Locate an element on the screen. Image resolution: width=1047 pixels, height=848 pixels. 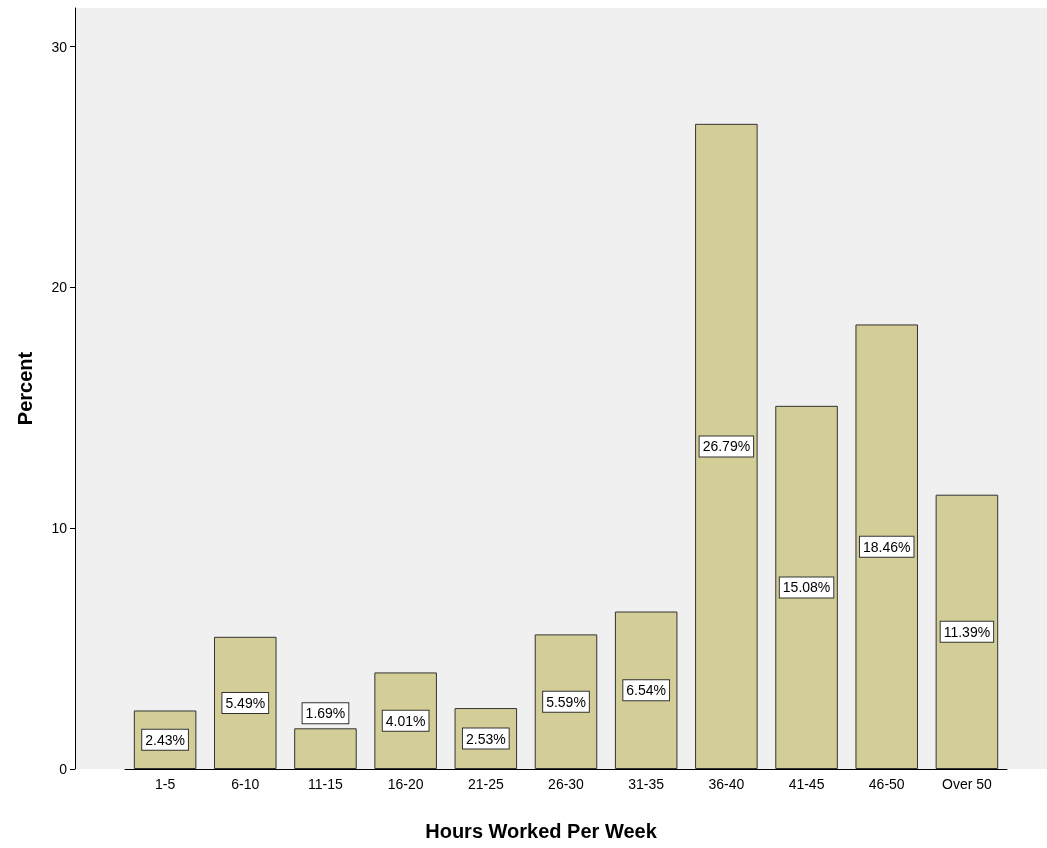
data-label: 26.79% is located at coordinates (726, 446).